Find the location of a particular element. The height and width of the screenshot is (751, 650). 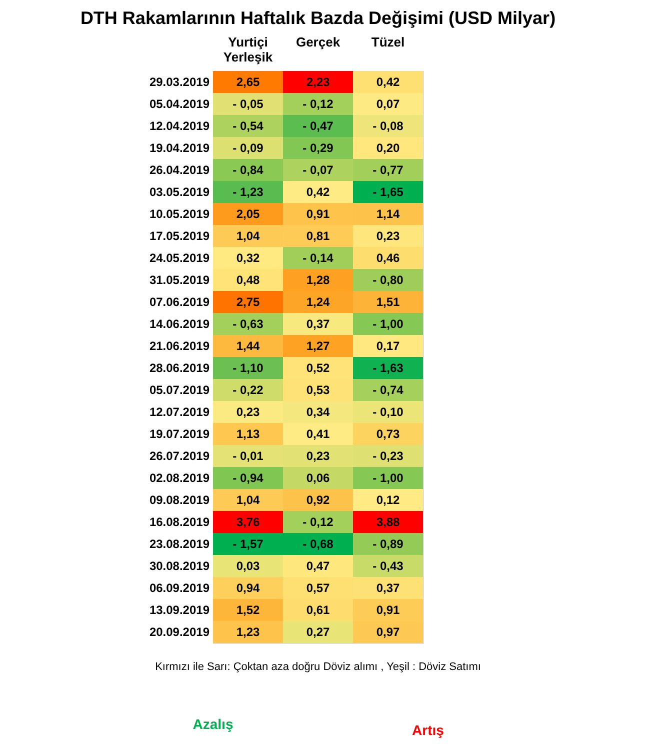

data-label: 0,52 is located at coordinates (318, 368).